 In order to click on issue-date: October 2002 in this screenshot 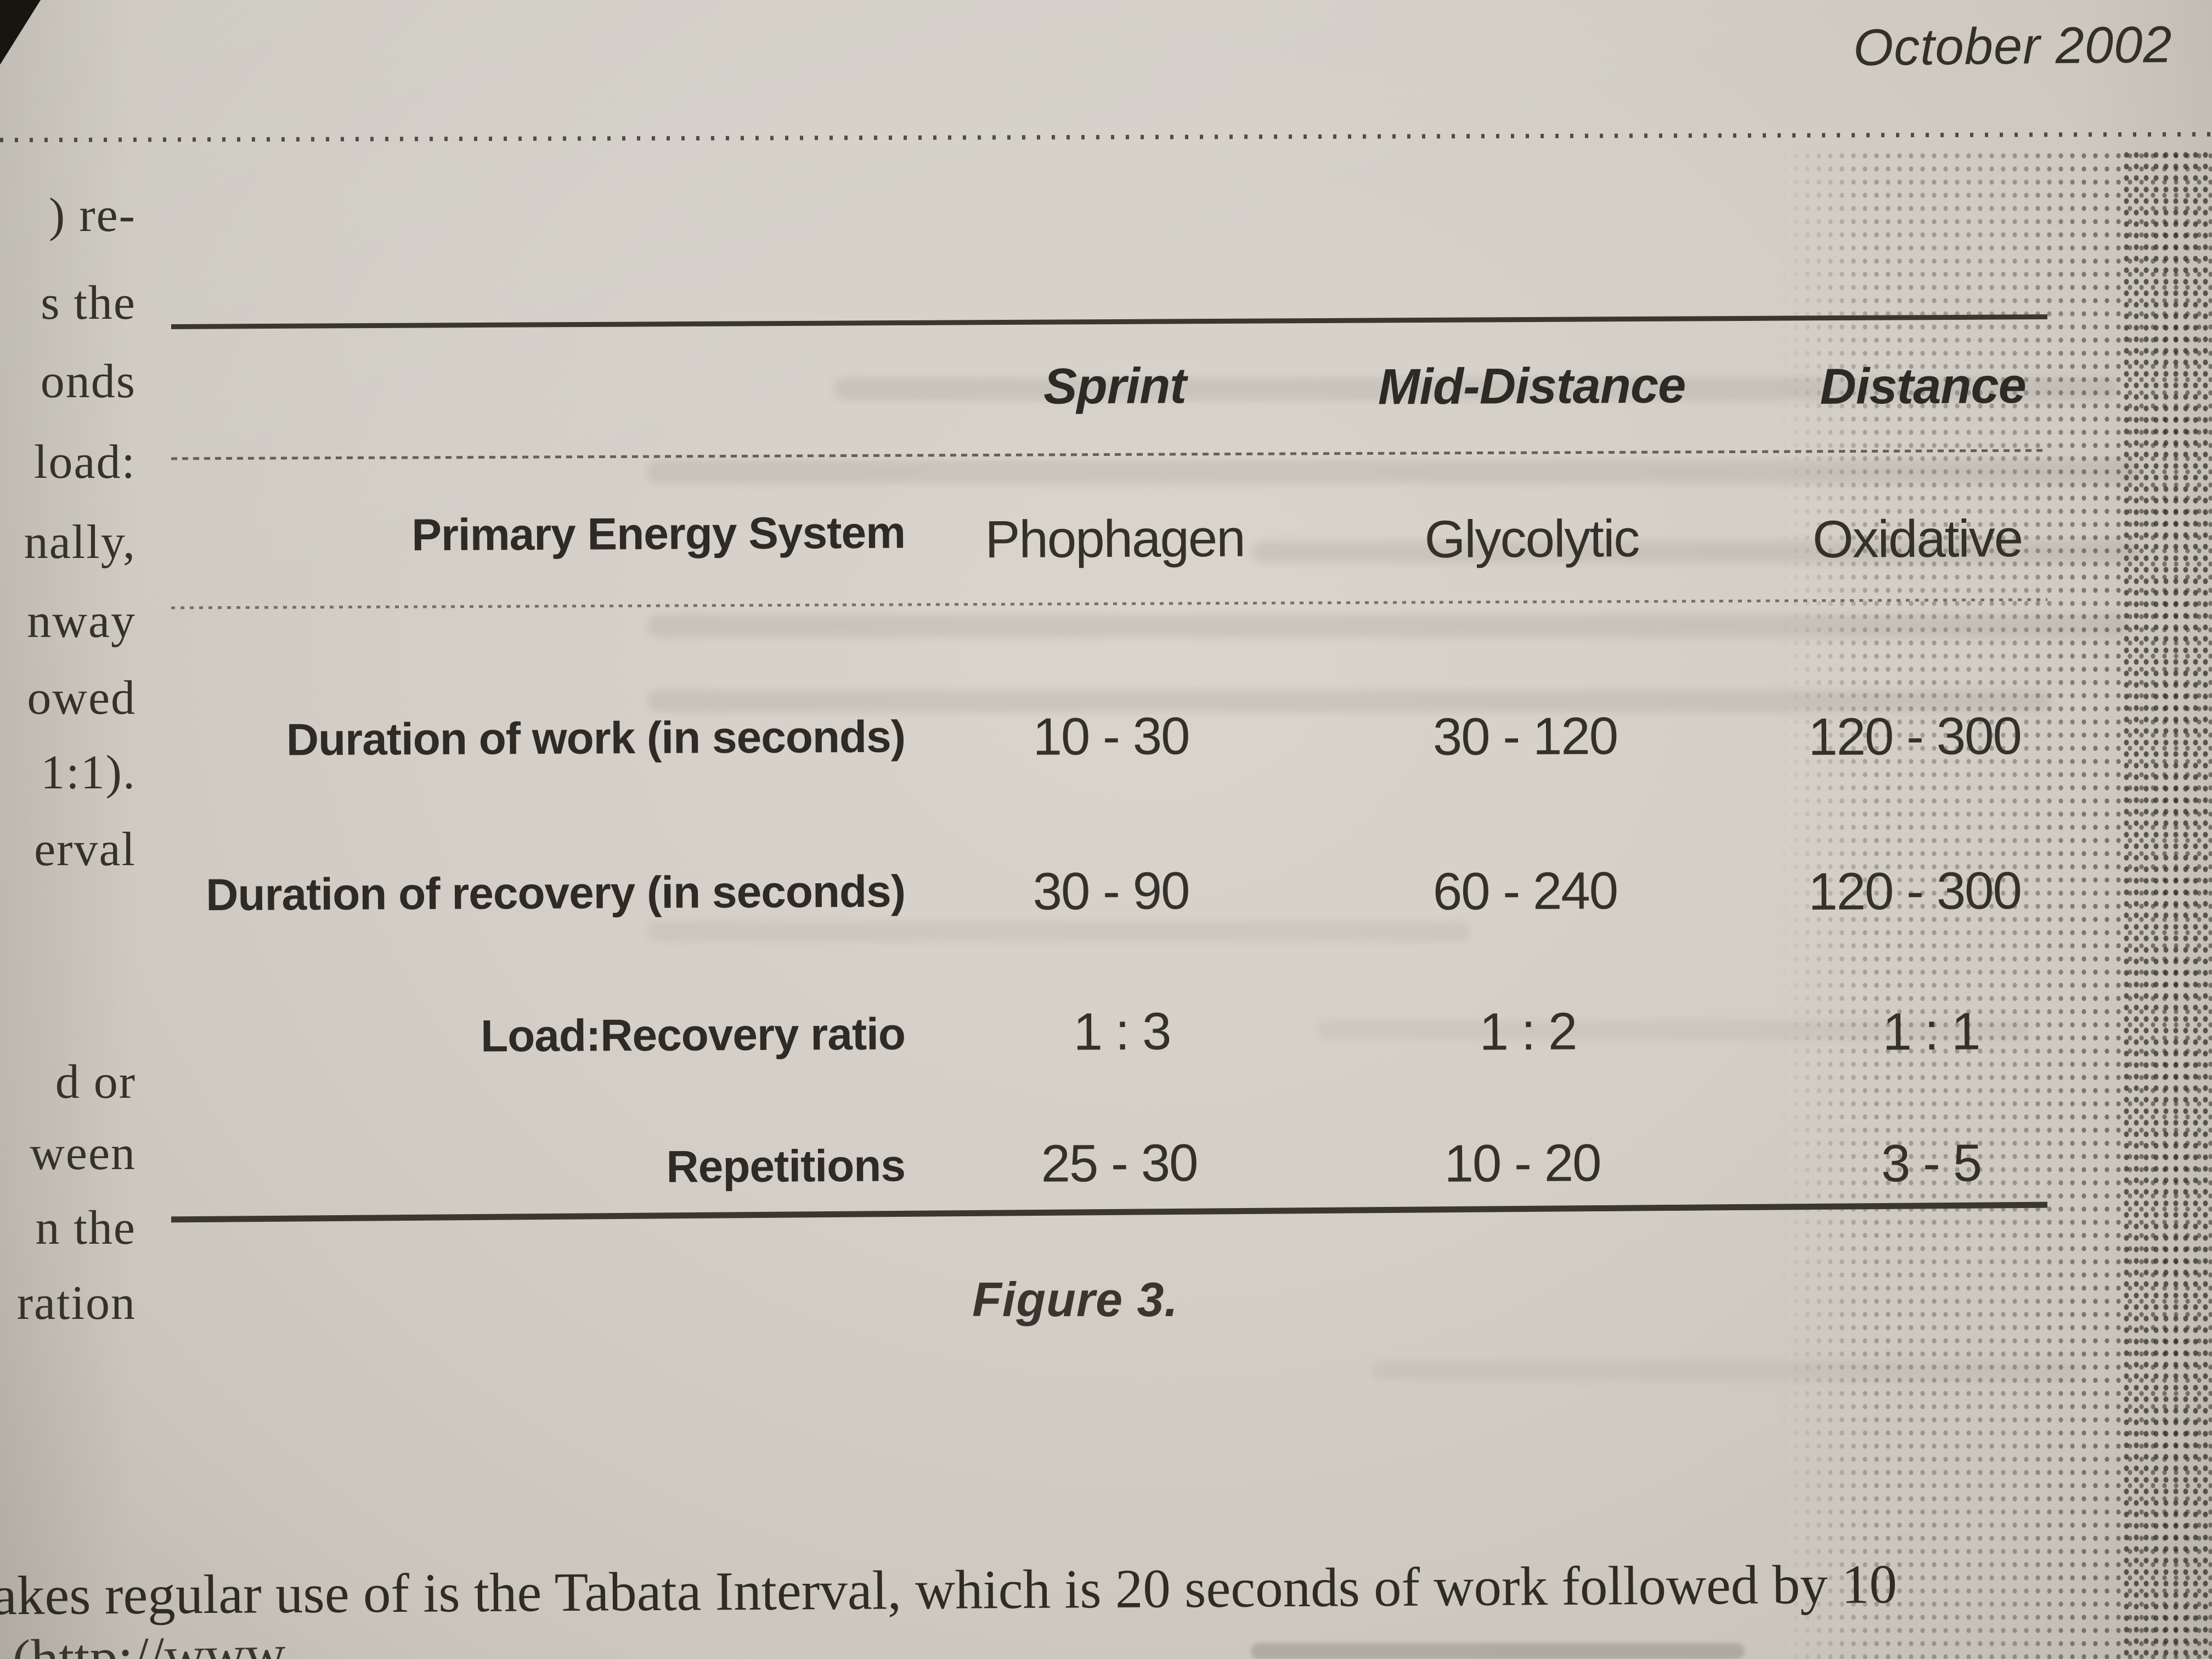, I will do `click(2013, 46)`.